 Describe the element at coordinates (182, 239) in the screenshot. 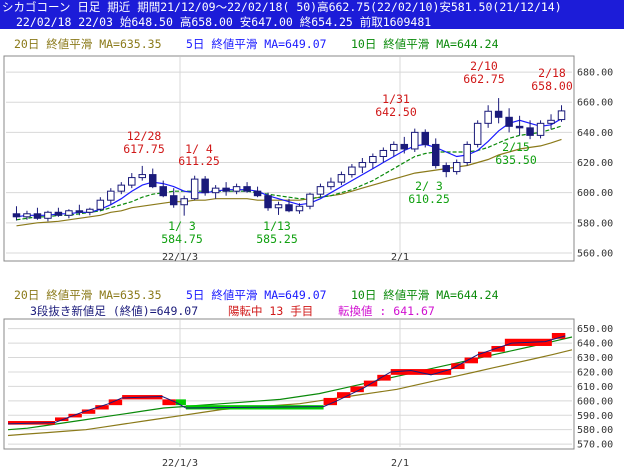

I see `annotation-trough-value: 584.75` at that location.